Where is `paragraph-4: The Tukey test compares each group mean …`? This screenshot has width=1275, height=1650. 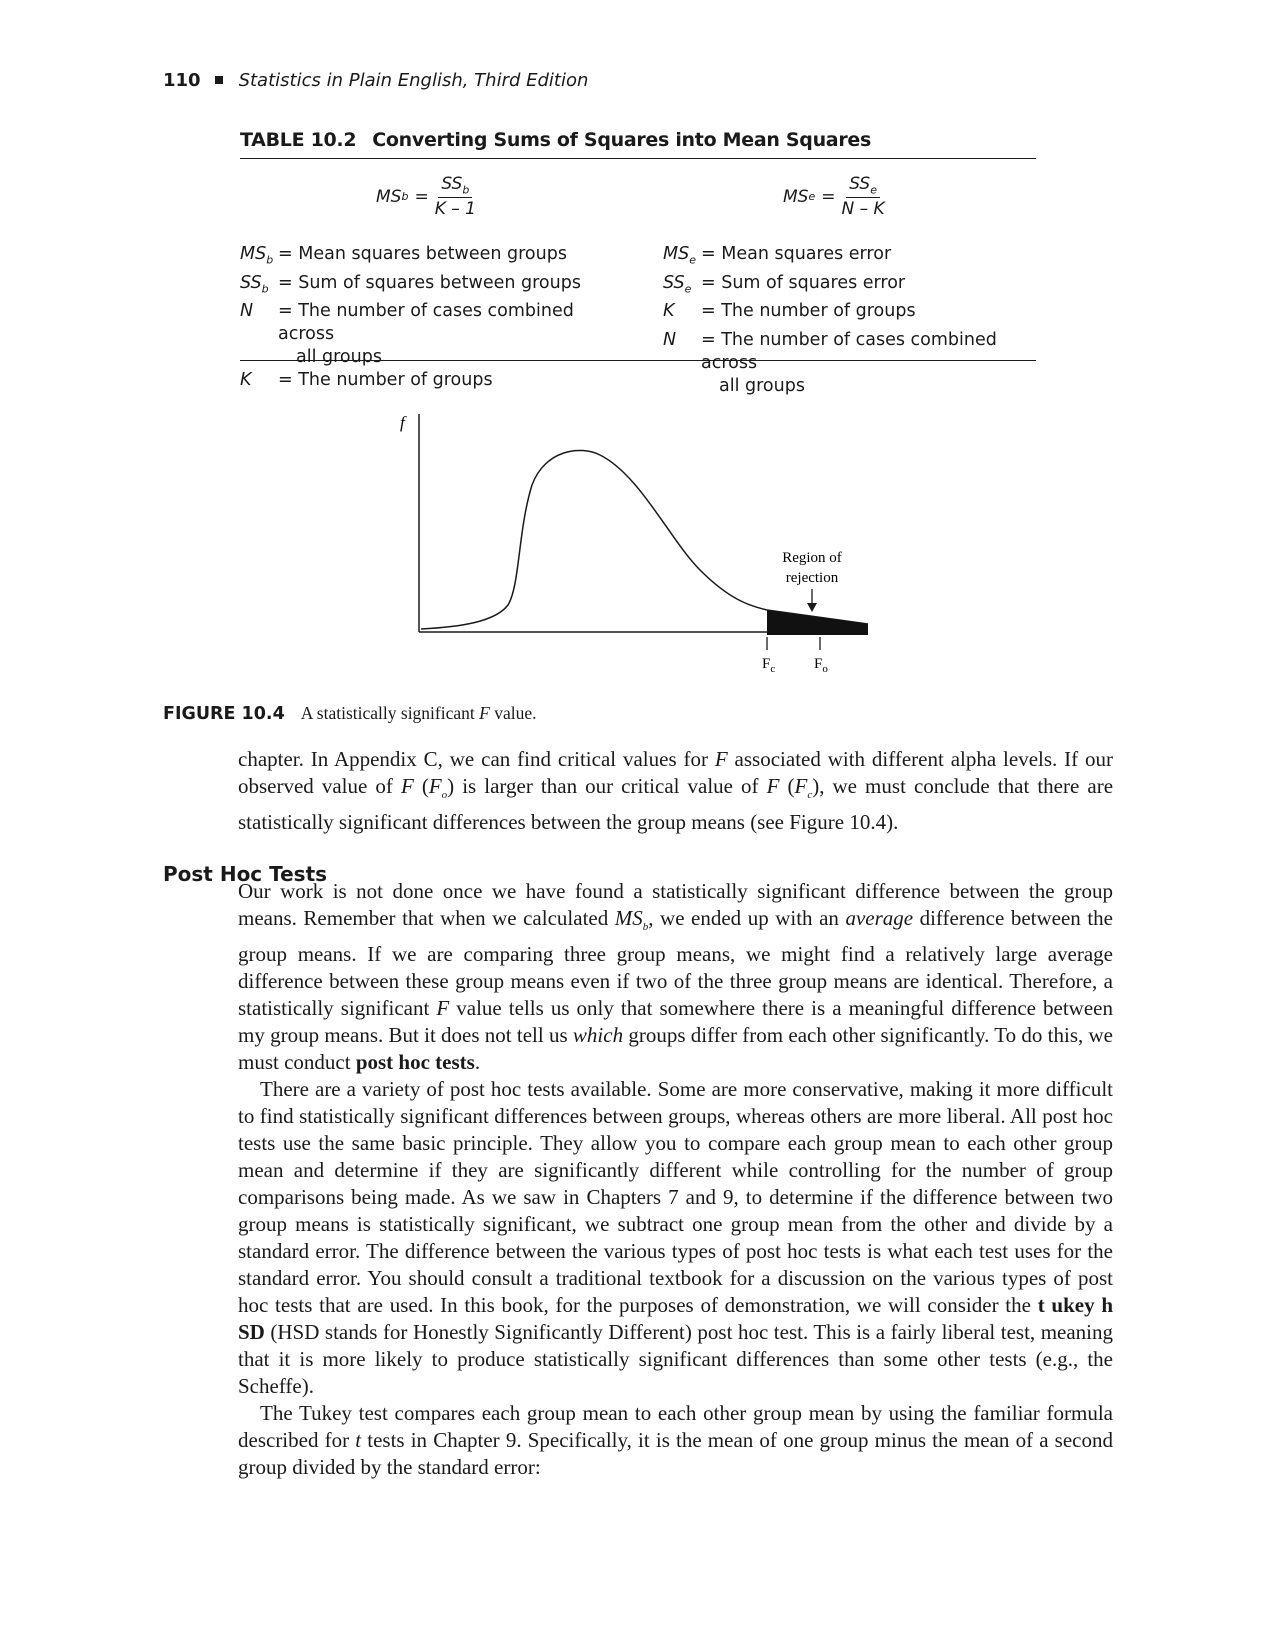
paragraph-4: The Tukey test compares each group mean … is located at coordinates (675, 1440).